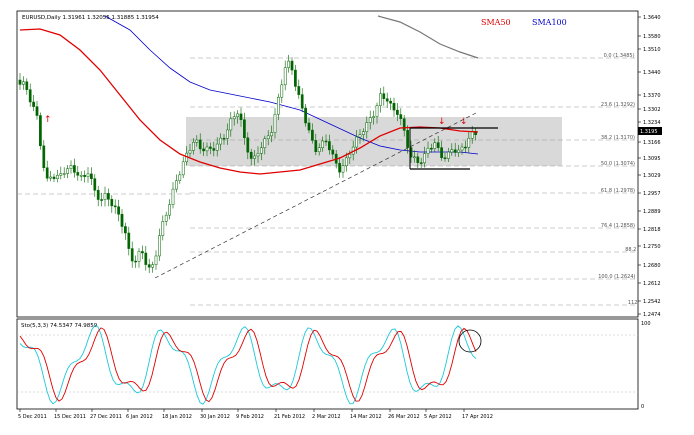 The height and width of the screenshot is (435, 694). Describe the element at coordinates (59, 326) in the screenshot. I see `oscillator-title: Sto(5,3,3) 74.5347 74.9859` at that location.